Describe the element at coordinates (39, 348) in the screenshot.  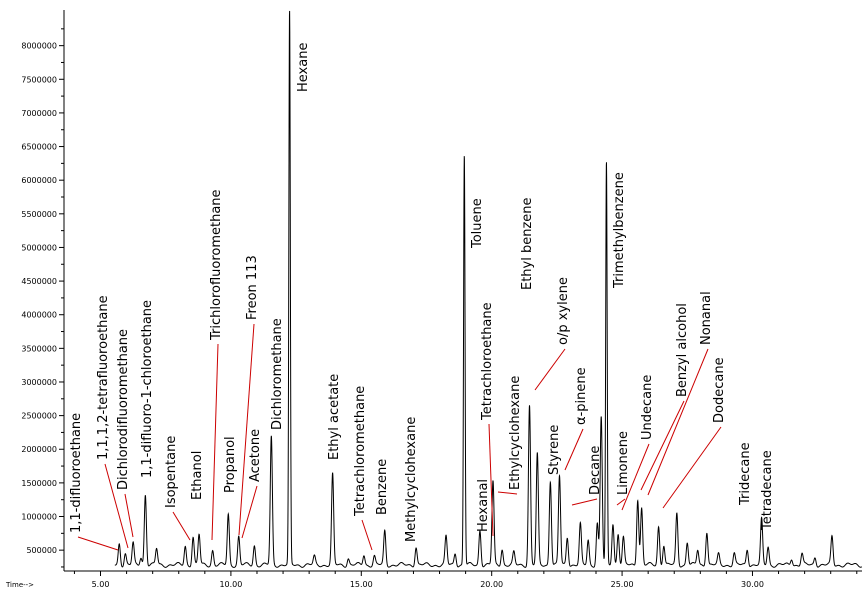
I see `y-tick-label: 3500000` at that location.